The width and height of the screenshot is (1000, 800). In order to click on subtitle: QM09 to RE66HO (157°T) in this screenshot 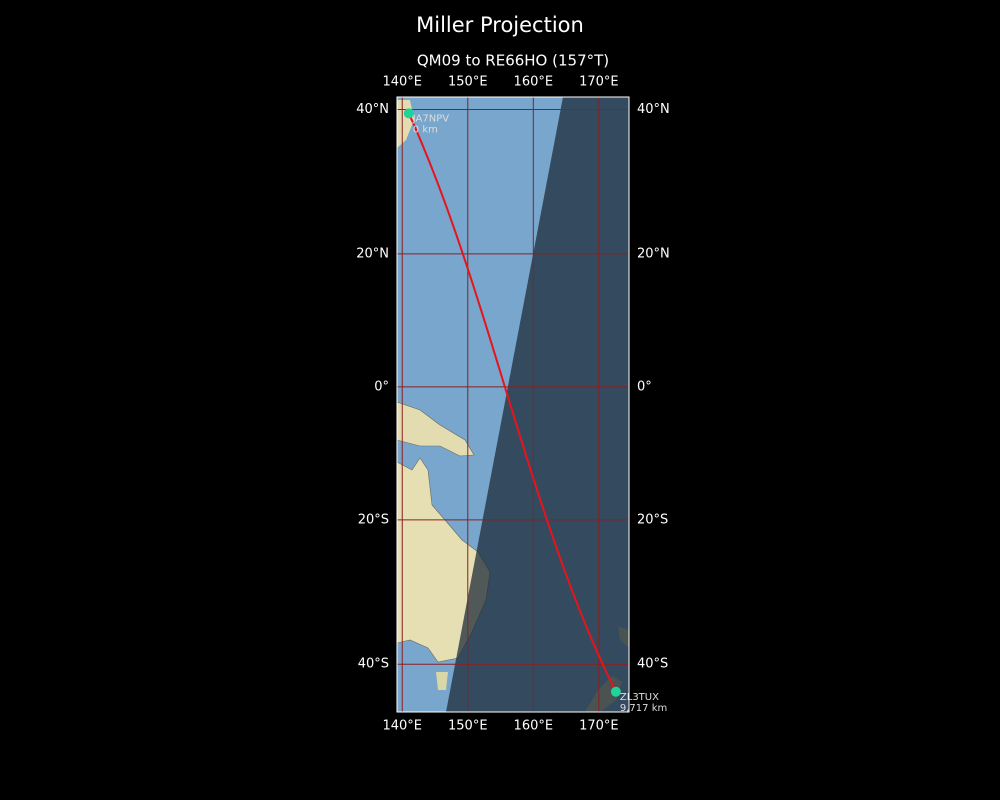, I will do `click(513, 61)`.